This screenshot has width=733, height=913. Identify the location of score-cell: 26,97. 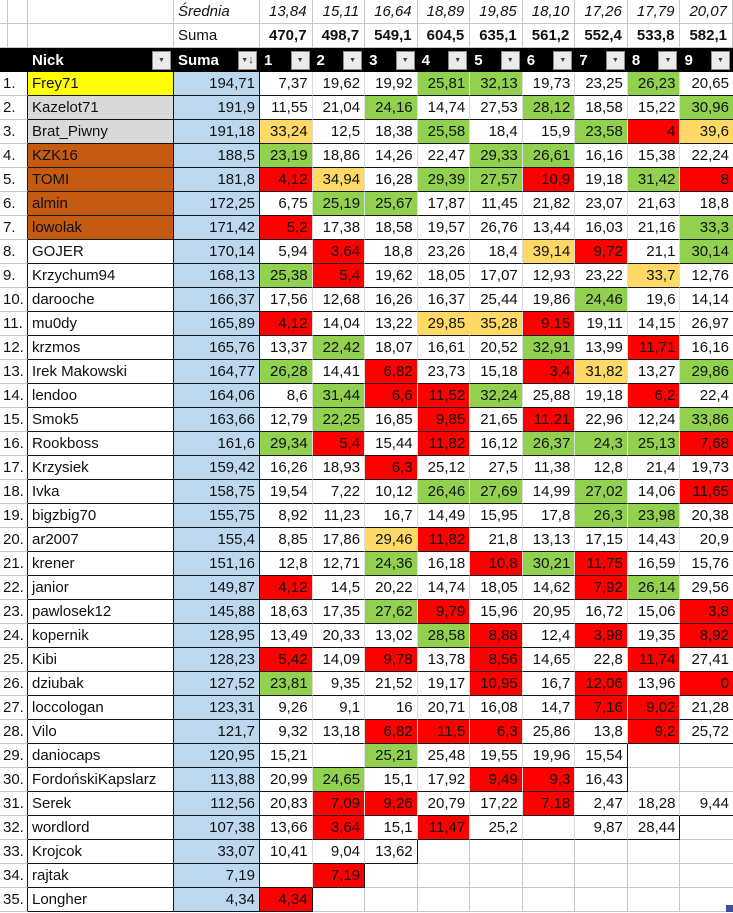
(706, 324).